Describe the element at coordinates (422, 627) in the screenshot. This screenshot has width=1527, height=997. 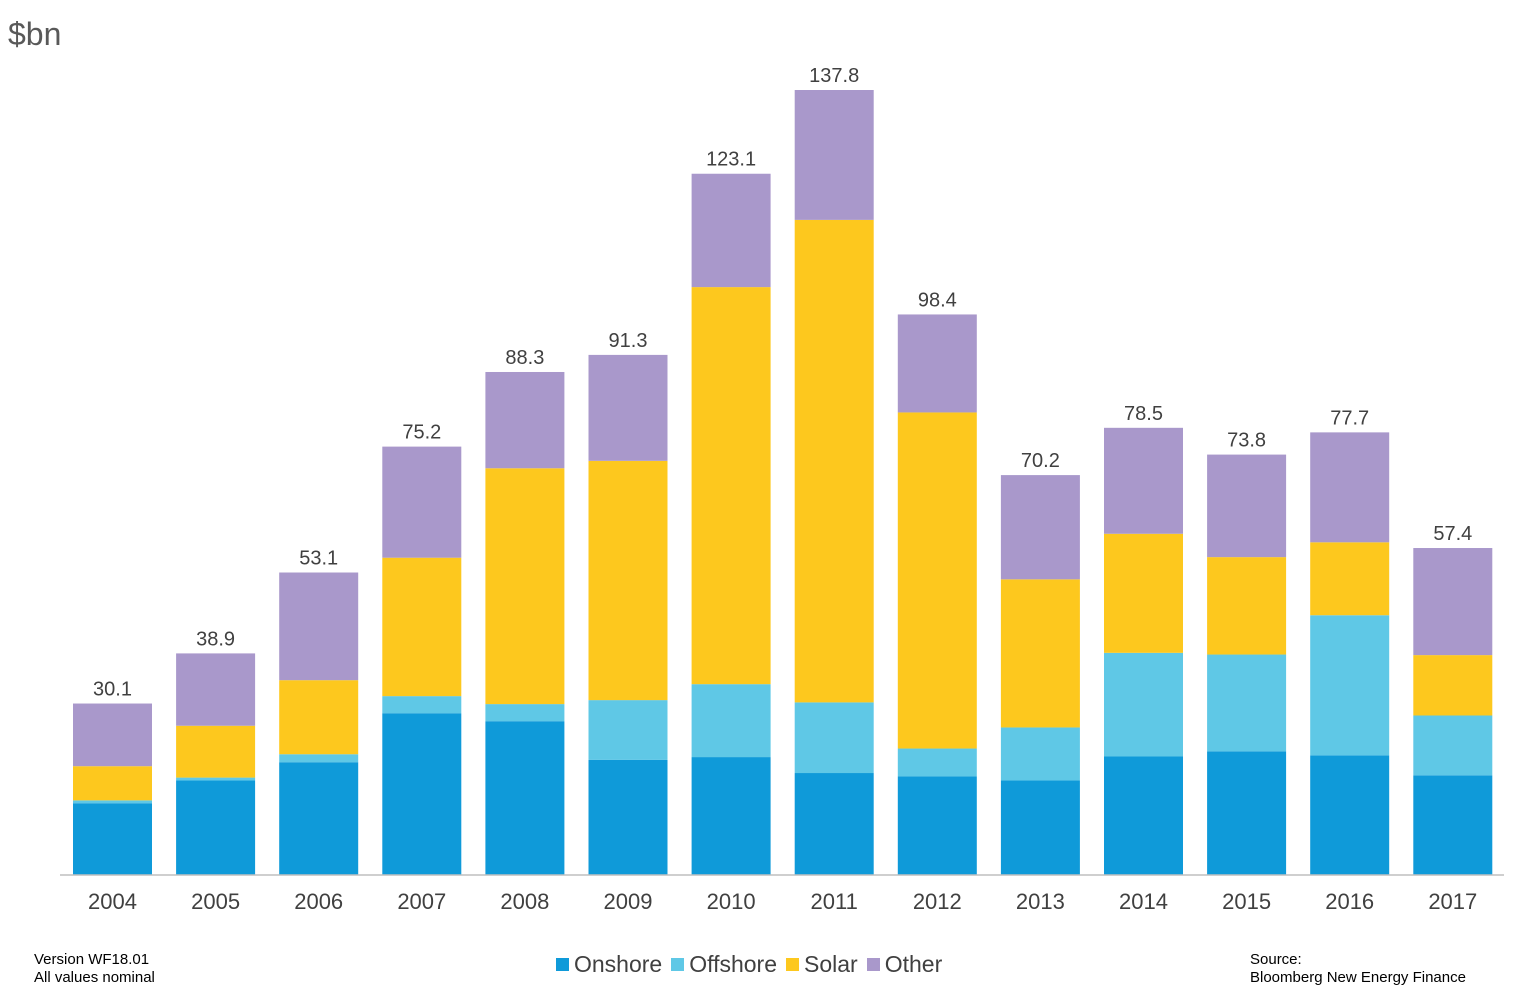
I see `bar-segment-solar-2007` at that location.